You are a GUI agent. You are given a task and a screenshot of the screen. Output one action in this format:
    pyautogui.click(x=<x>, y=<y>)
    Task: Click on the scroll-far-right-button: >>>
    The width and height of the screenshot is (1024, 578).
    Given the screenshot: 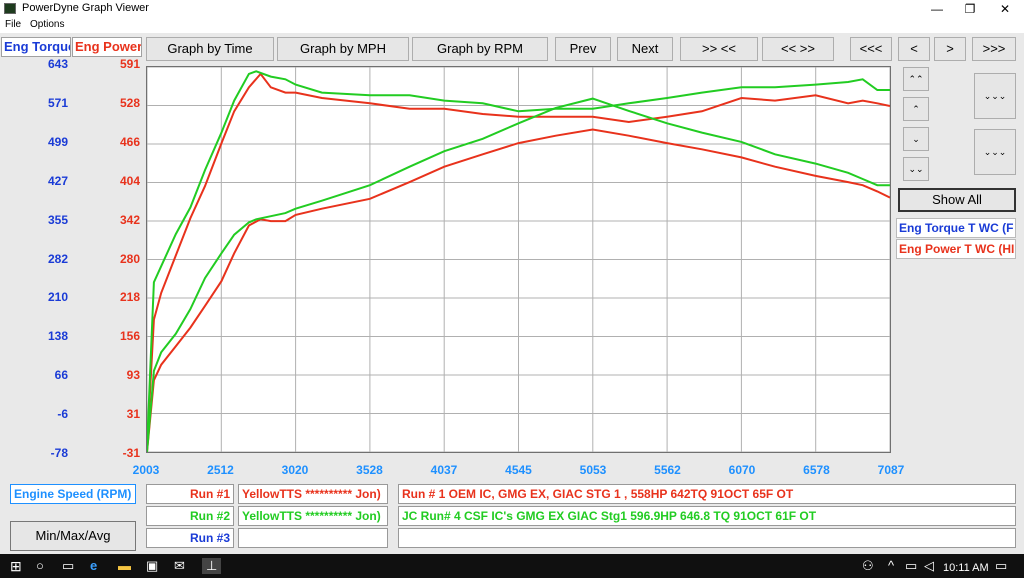 What is the action you would take?
    pyautogui.click(x=994, y=49)
    